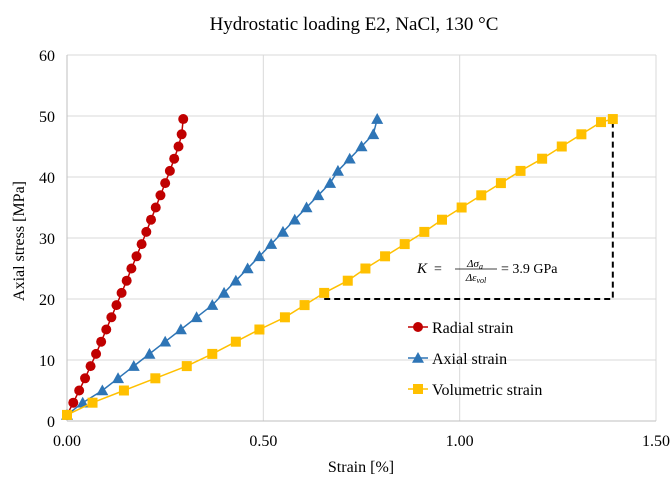 The height and width of the screenshot is (481, 671). I want to click on y-tick-label: 10, so click(47, 361).